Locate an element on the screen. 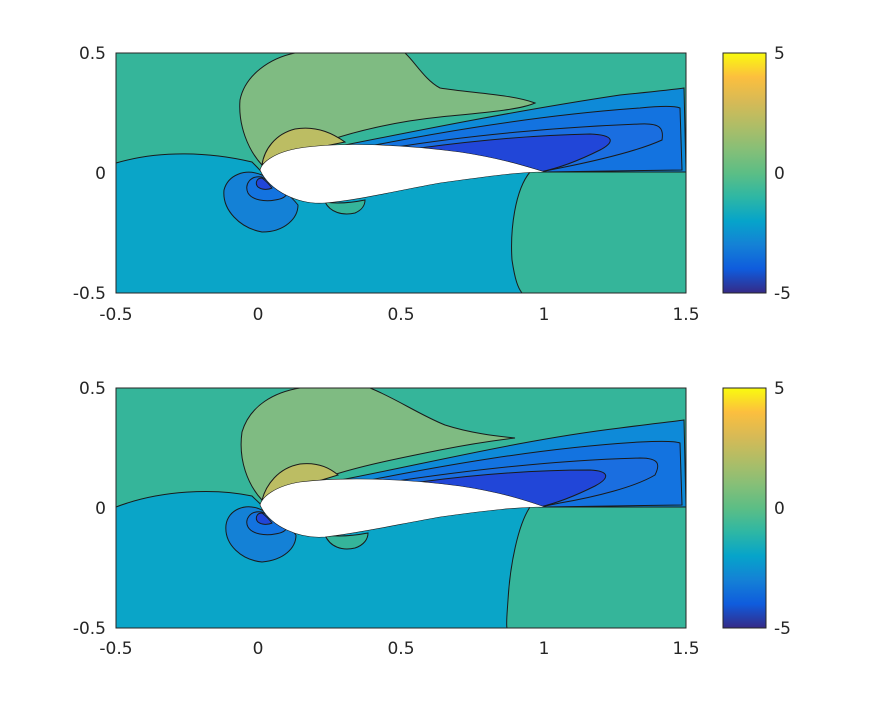 This screenshot has width=891, height=703. top-xtick-label-0: -0.5 is located at coordinates (115, 315).